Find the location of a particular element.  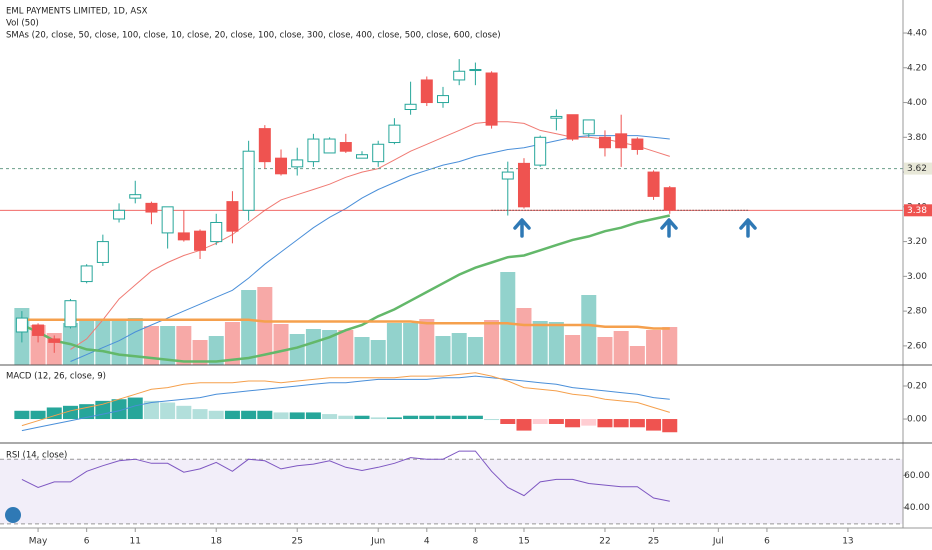

y-tick-label: 0.20 is located at coordinates (917, 386).